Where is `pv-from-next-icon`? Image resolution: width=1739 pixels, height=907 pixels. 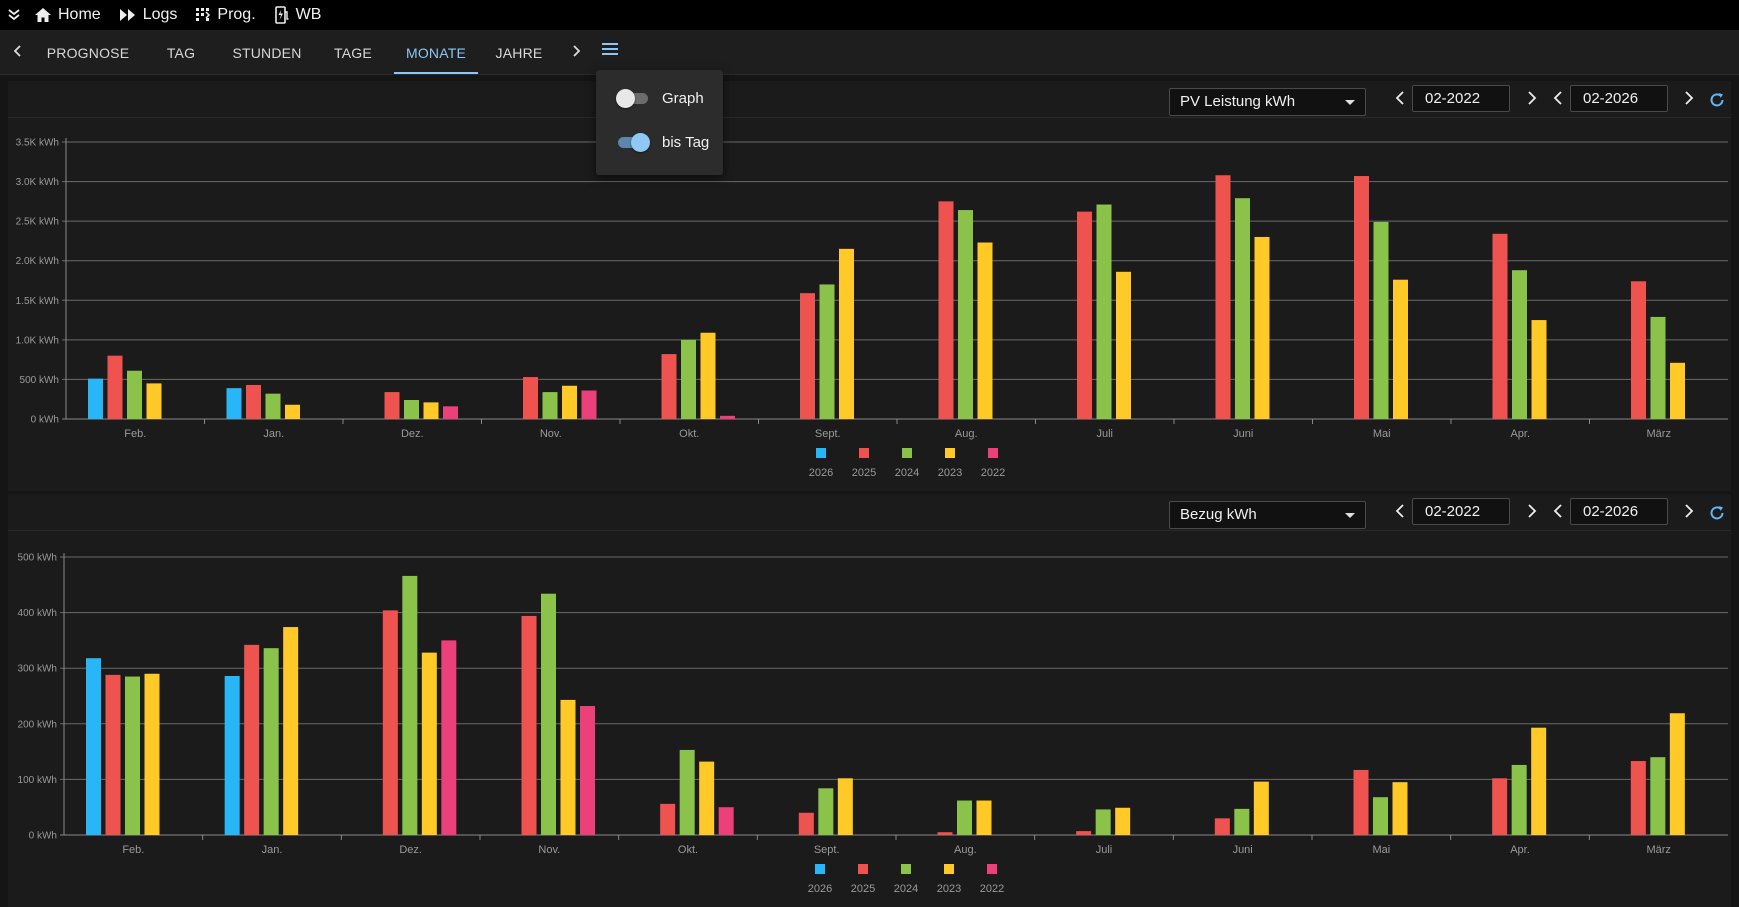
pv-from-next-icon is located at coordinates (1532, 98).